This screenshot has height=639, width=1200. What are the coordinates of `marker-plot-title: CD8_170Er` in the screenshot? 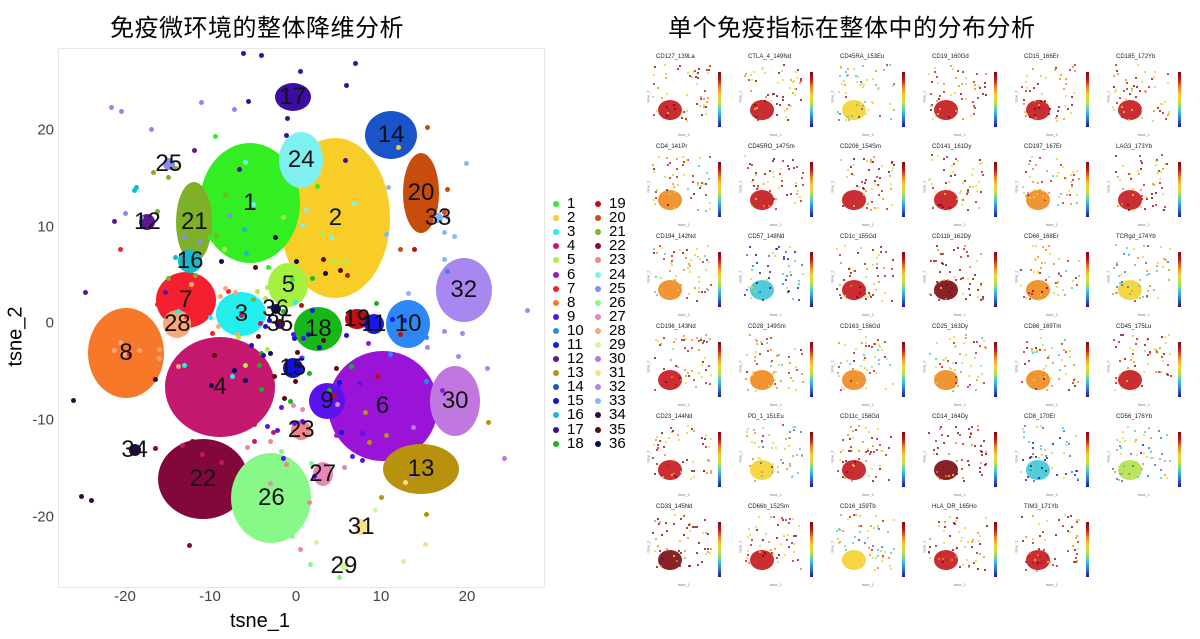 It's located at (1040, 417).